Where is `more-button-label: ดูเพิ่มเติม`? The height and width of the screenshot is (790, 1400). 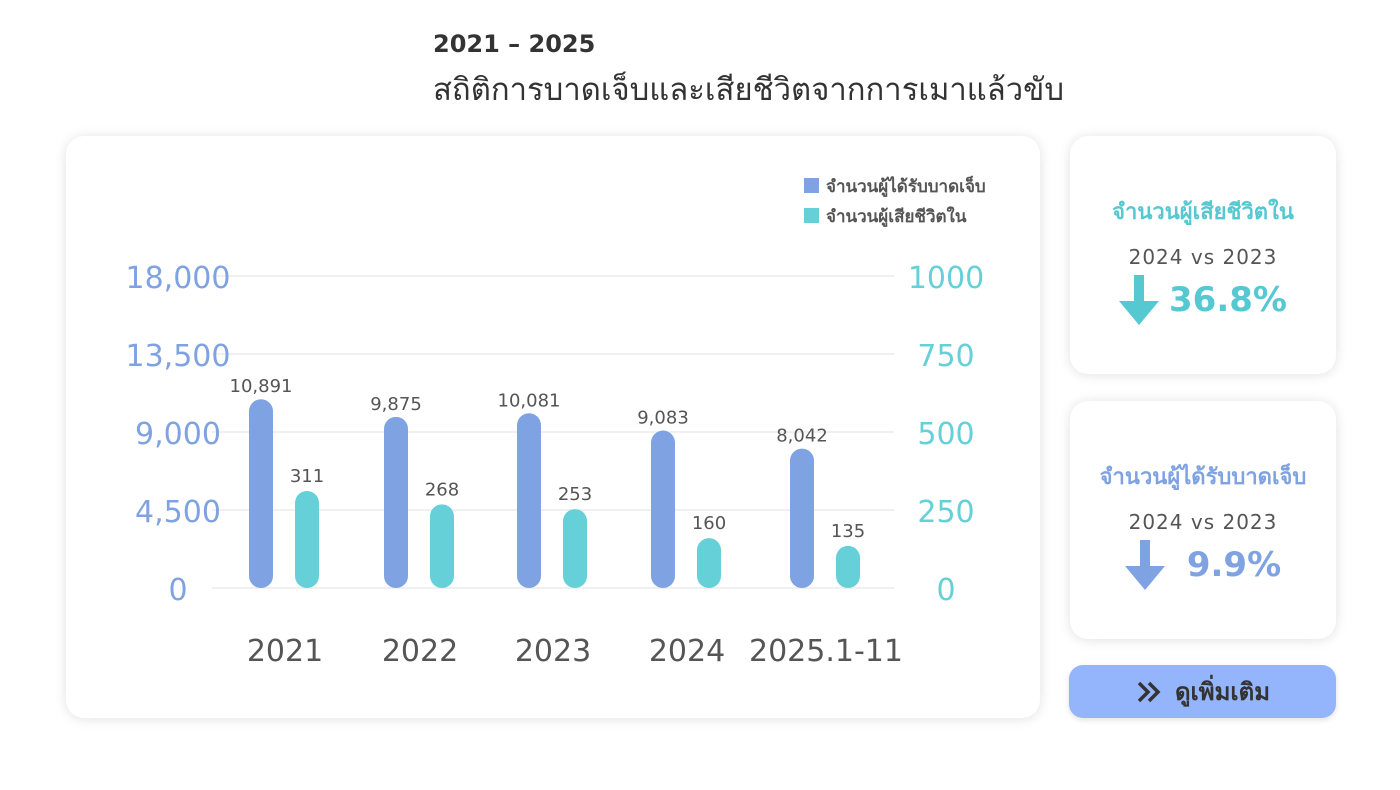
more-button-label: ดูเพิ่มเติม is located at coordinates (1222, 692).